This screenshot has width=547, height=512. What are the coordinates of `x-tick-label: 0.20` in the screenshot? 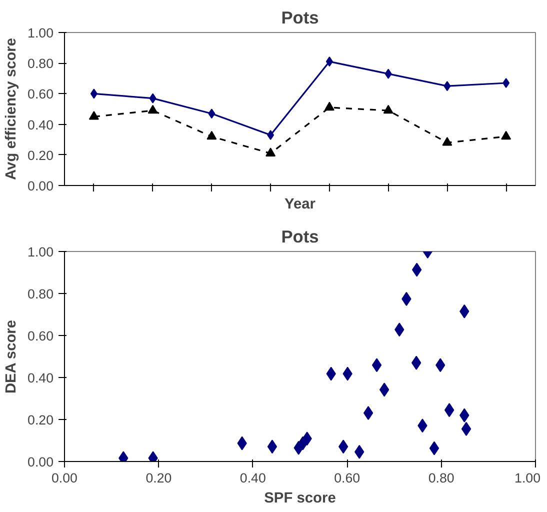 It's located at (159, 478).